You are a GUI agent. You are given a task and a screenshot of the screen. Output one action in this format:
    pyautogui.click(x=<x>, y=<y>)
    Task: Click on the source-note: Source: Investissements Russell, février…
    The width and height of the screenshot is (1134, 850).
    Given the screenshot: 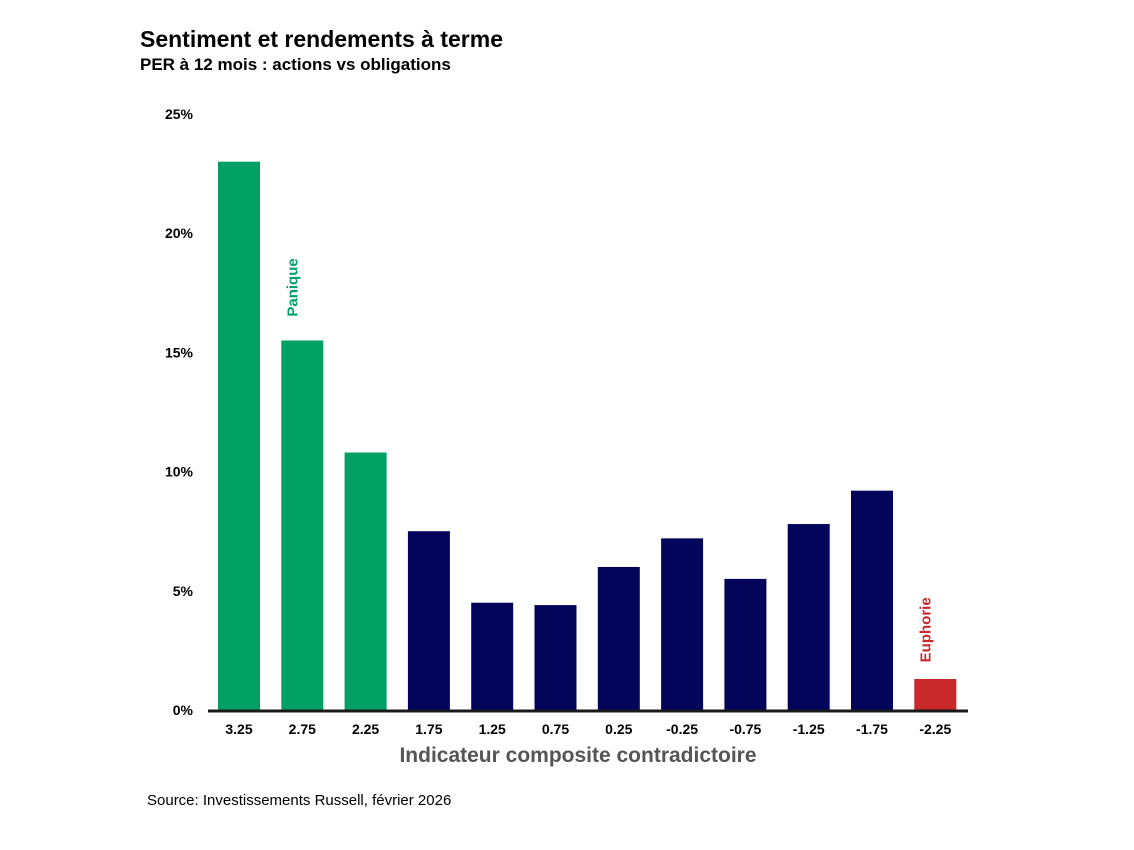 What is the action you would take?
    pyautogui.click(x=299, y=800)
    